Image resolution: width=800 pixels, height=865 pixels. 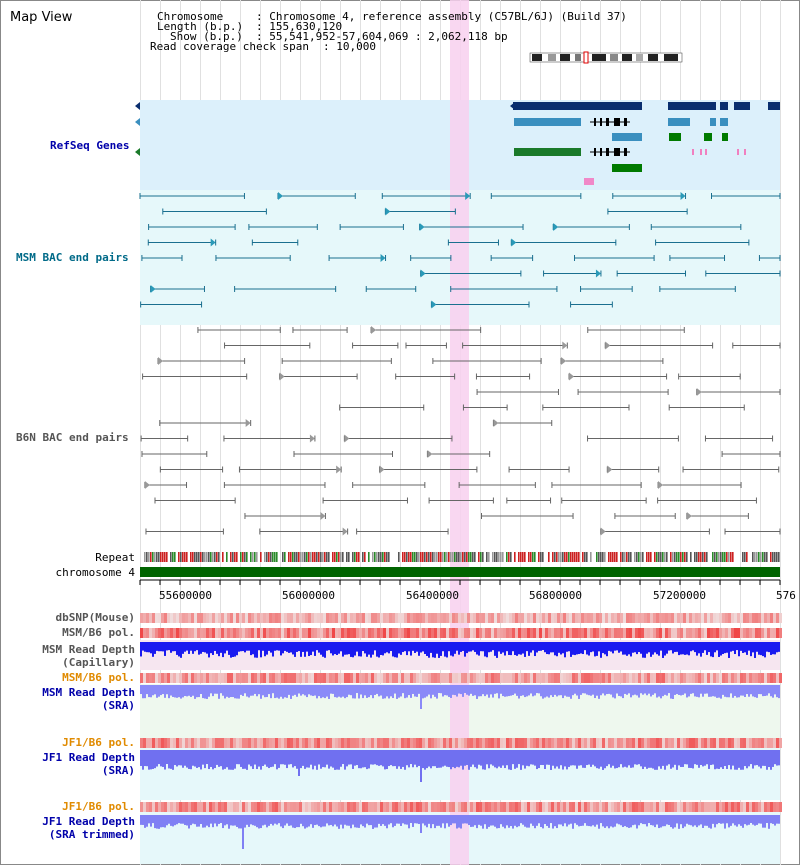 I want to click on track-label-msm-depth-sra: MSM Read Depth, so click(x=88, y=692).